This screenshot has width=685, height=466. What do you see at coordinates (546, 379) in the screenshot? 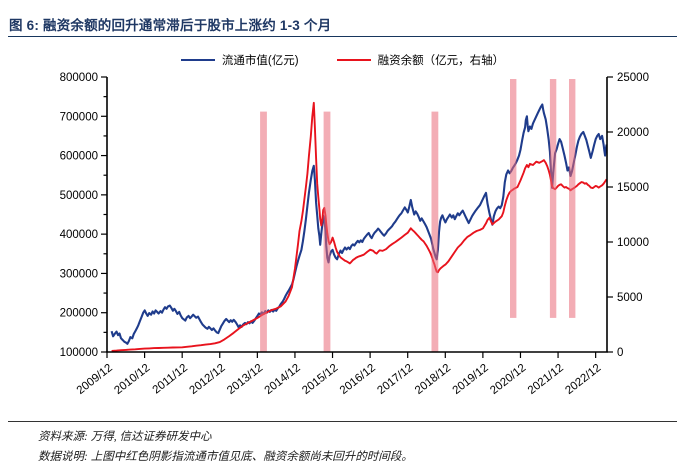
I see `x-axis-label: 2021/12` at bounding box center [546, 379].